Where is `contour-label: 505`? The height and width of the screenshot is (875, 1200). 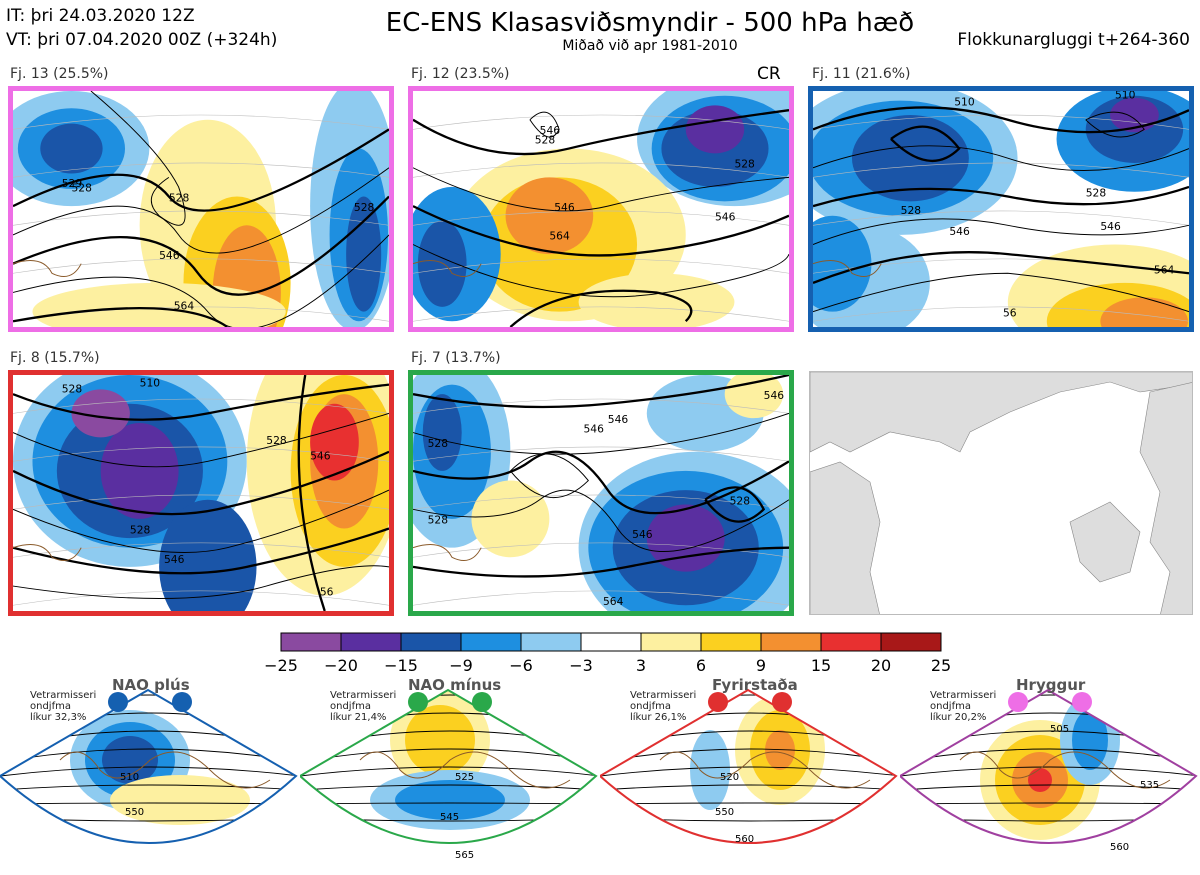 contour-label: 505 is located at coordinates (1059, 729).